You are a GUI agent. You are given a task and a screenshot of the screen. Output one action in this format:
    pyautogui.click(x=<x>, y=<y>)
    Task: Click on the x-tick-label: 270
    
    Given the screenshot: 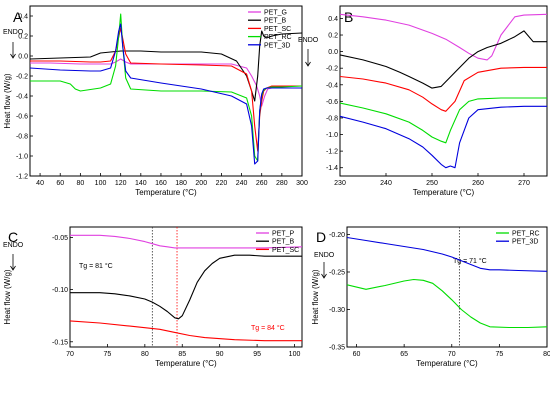 What is the action you would take?
    pyautogui.click(x=524, y=183)
    